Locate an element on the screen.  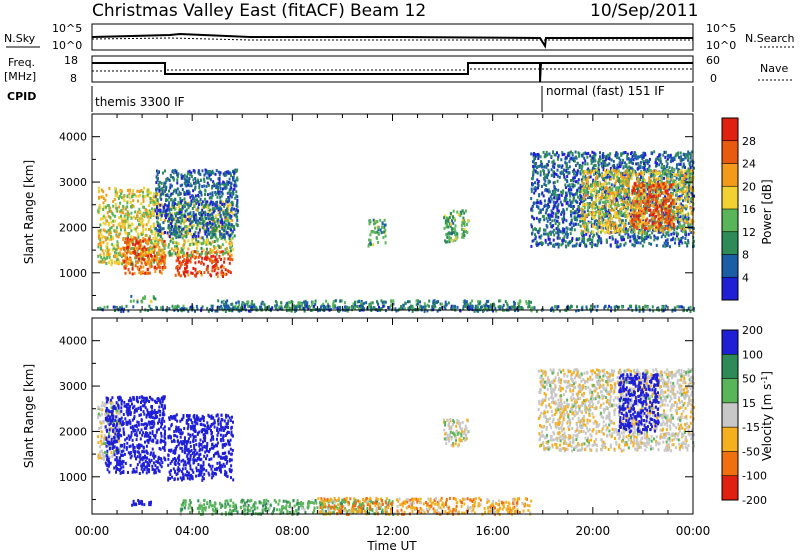
power-cell-7-1904 is located at coordinates (634, 193).